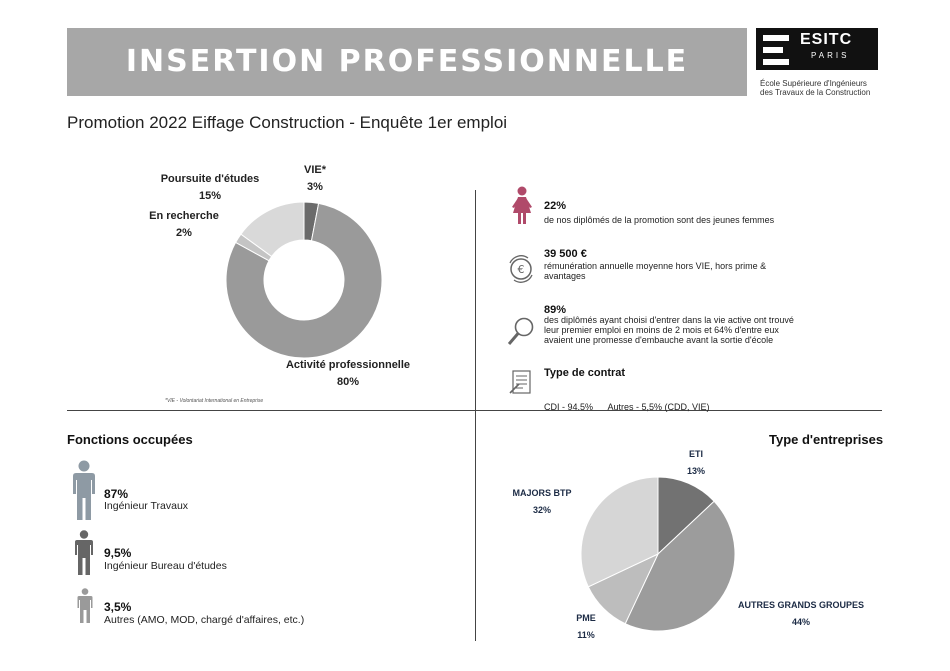 This screenshot has height=671, width=950. Describe the element at coordinates (348, 374) in the screenshot. I see `donut-label-activite: Activité professionnelle 80%` at that location.